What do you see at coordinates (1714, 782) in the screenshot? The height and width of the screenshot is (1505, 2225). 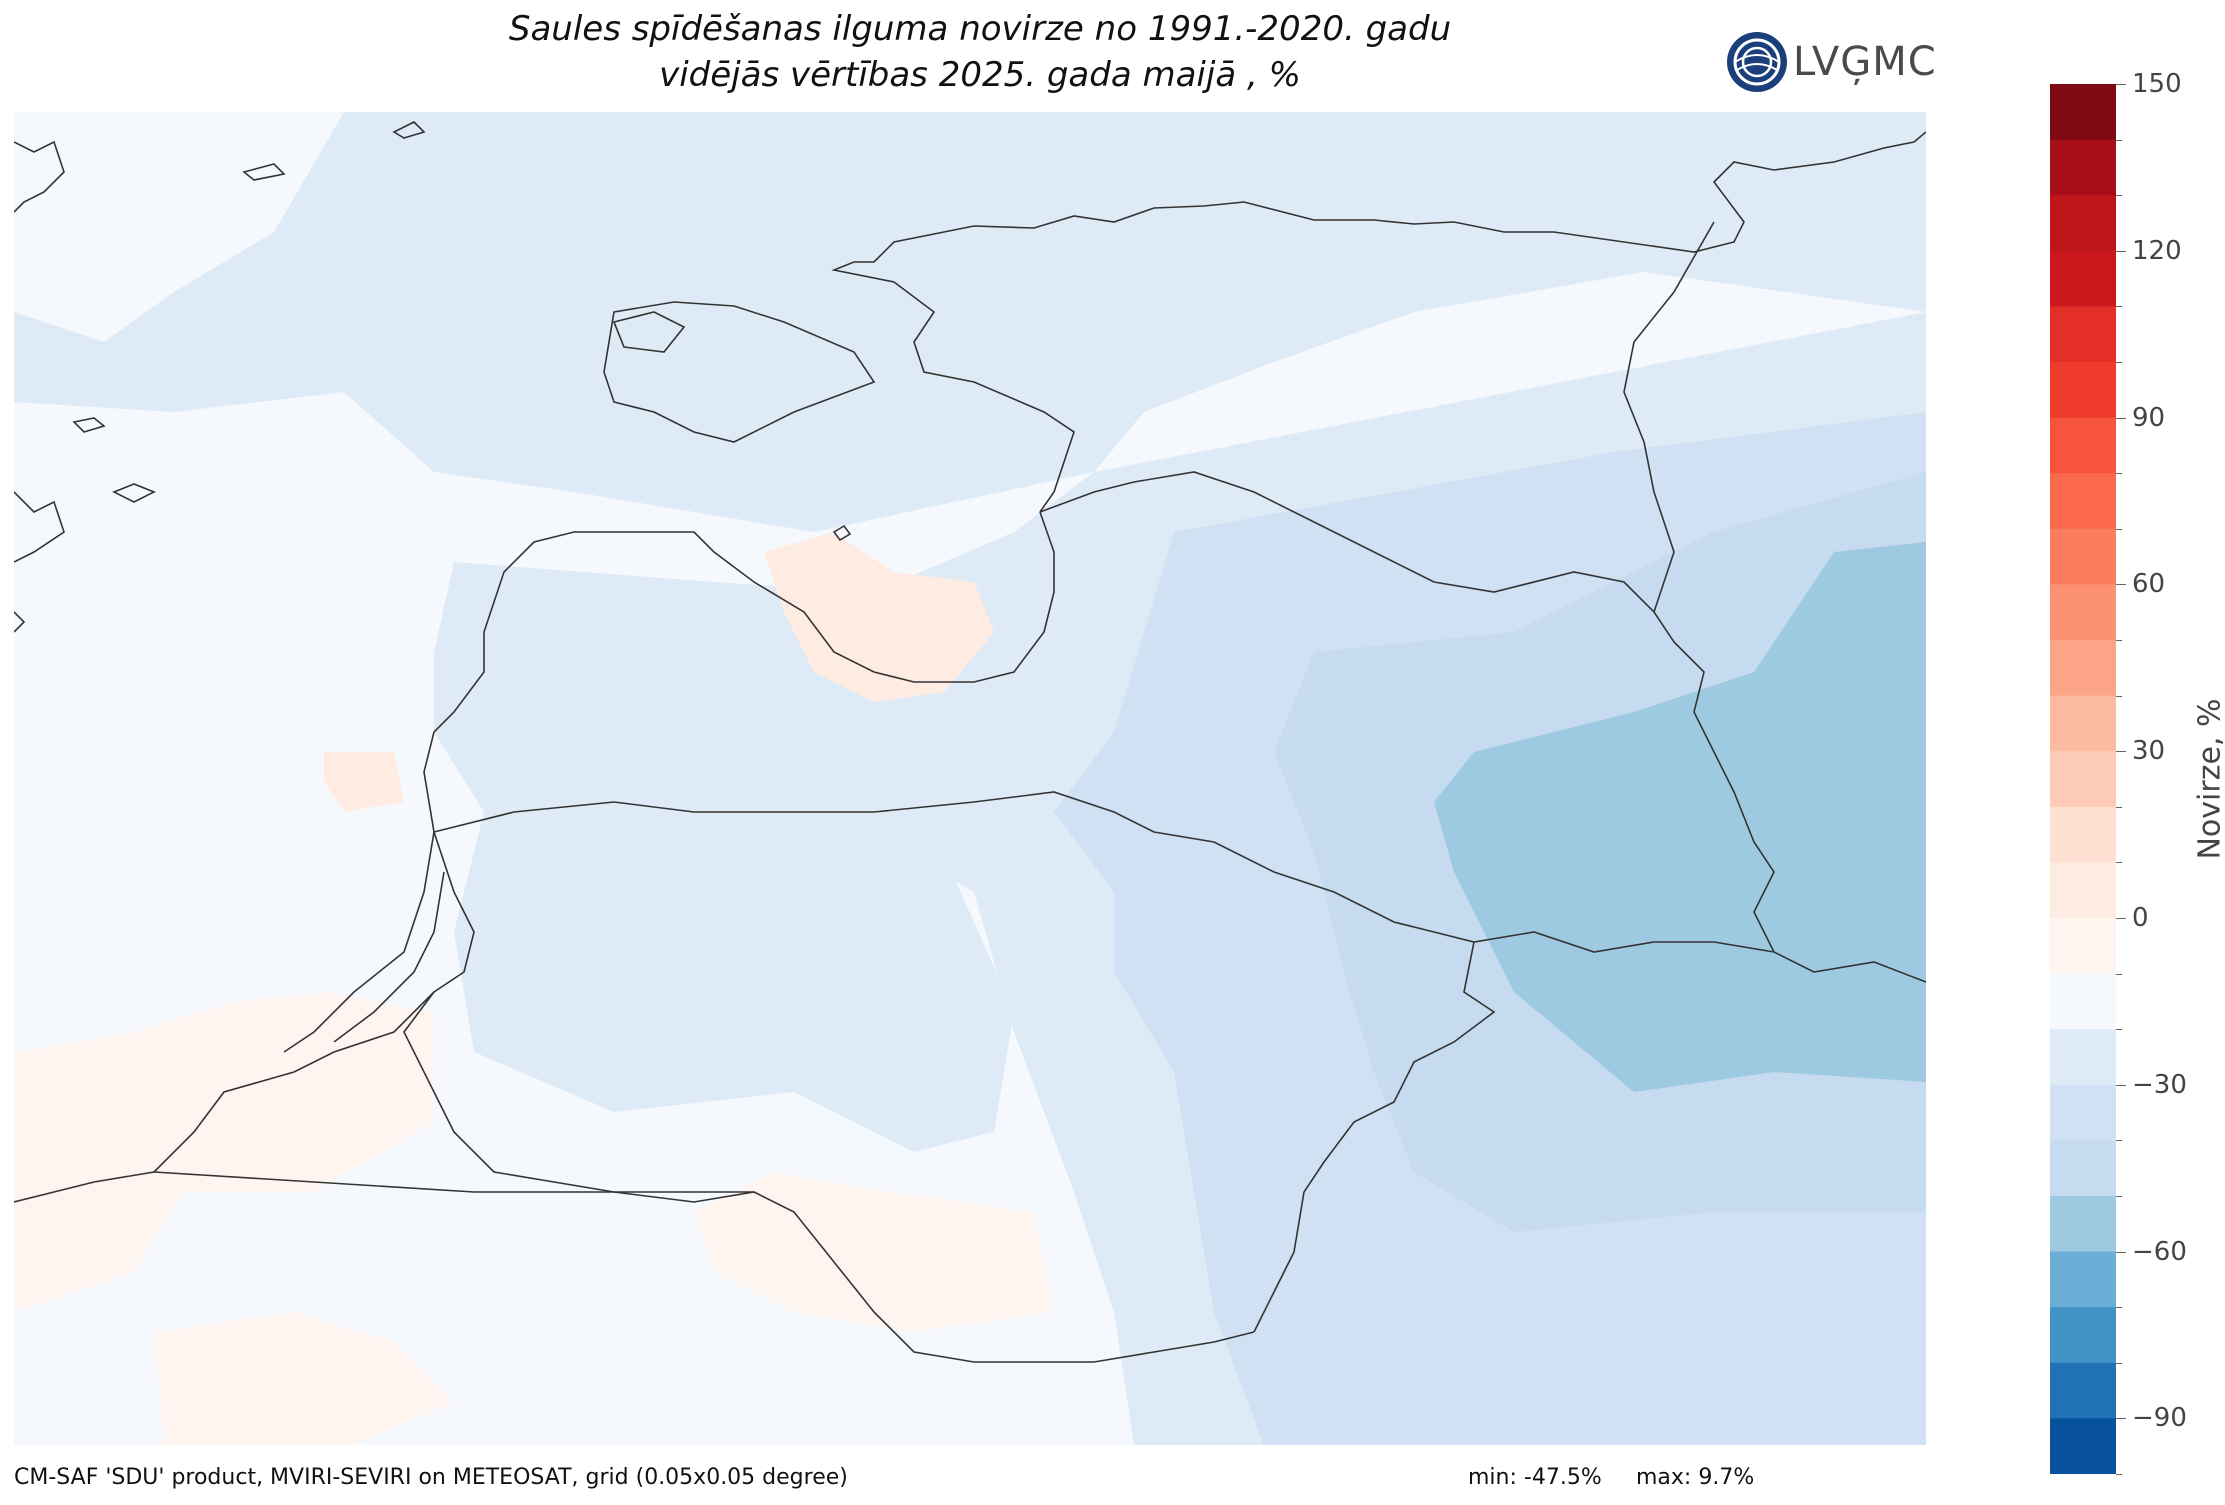 I see `border-latvia-russia` at bounding box center [1714, 782].